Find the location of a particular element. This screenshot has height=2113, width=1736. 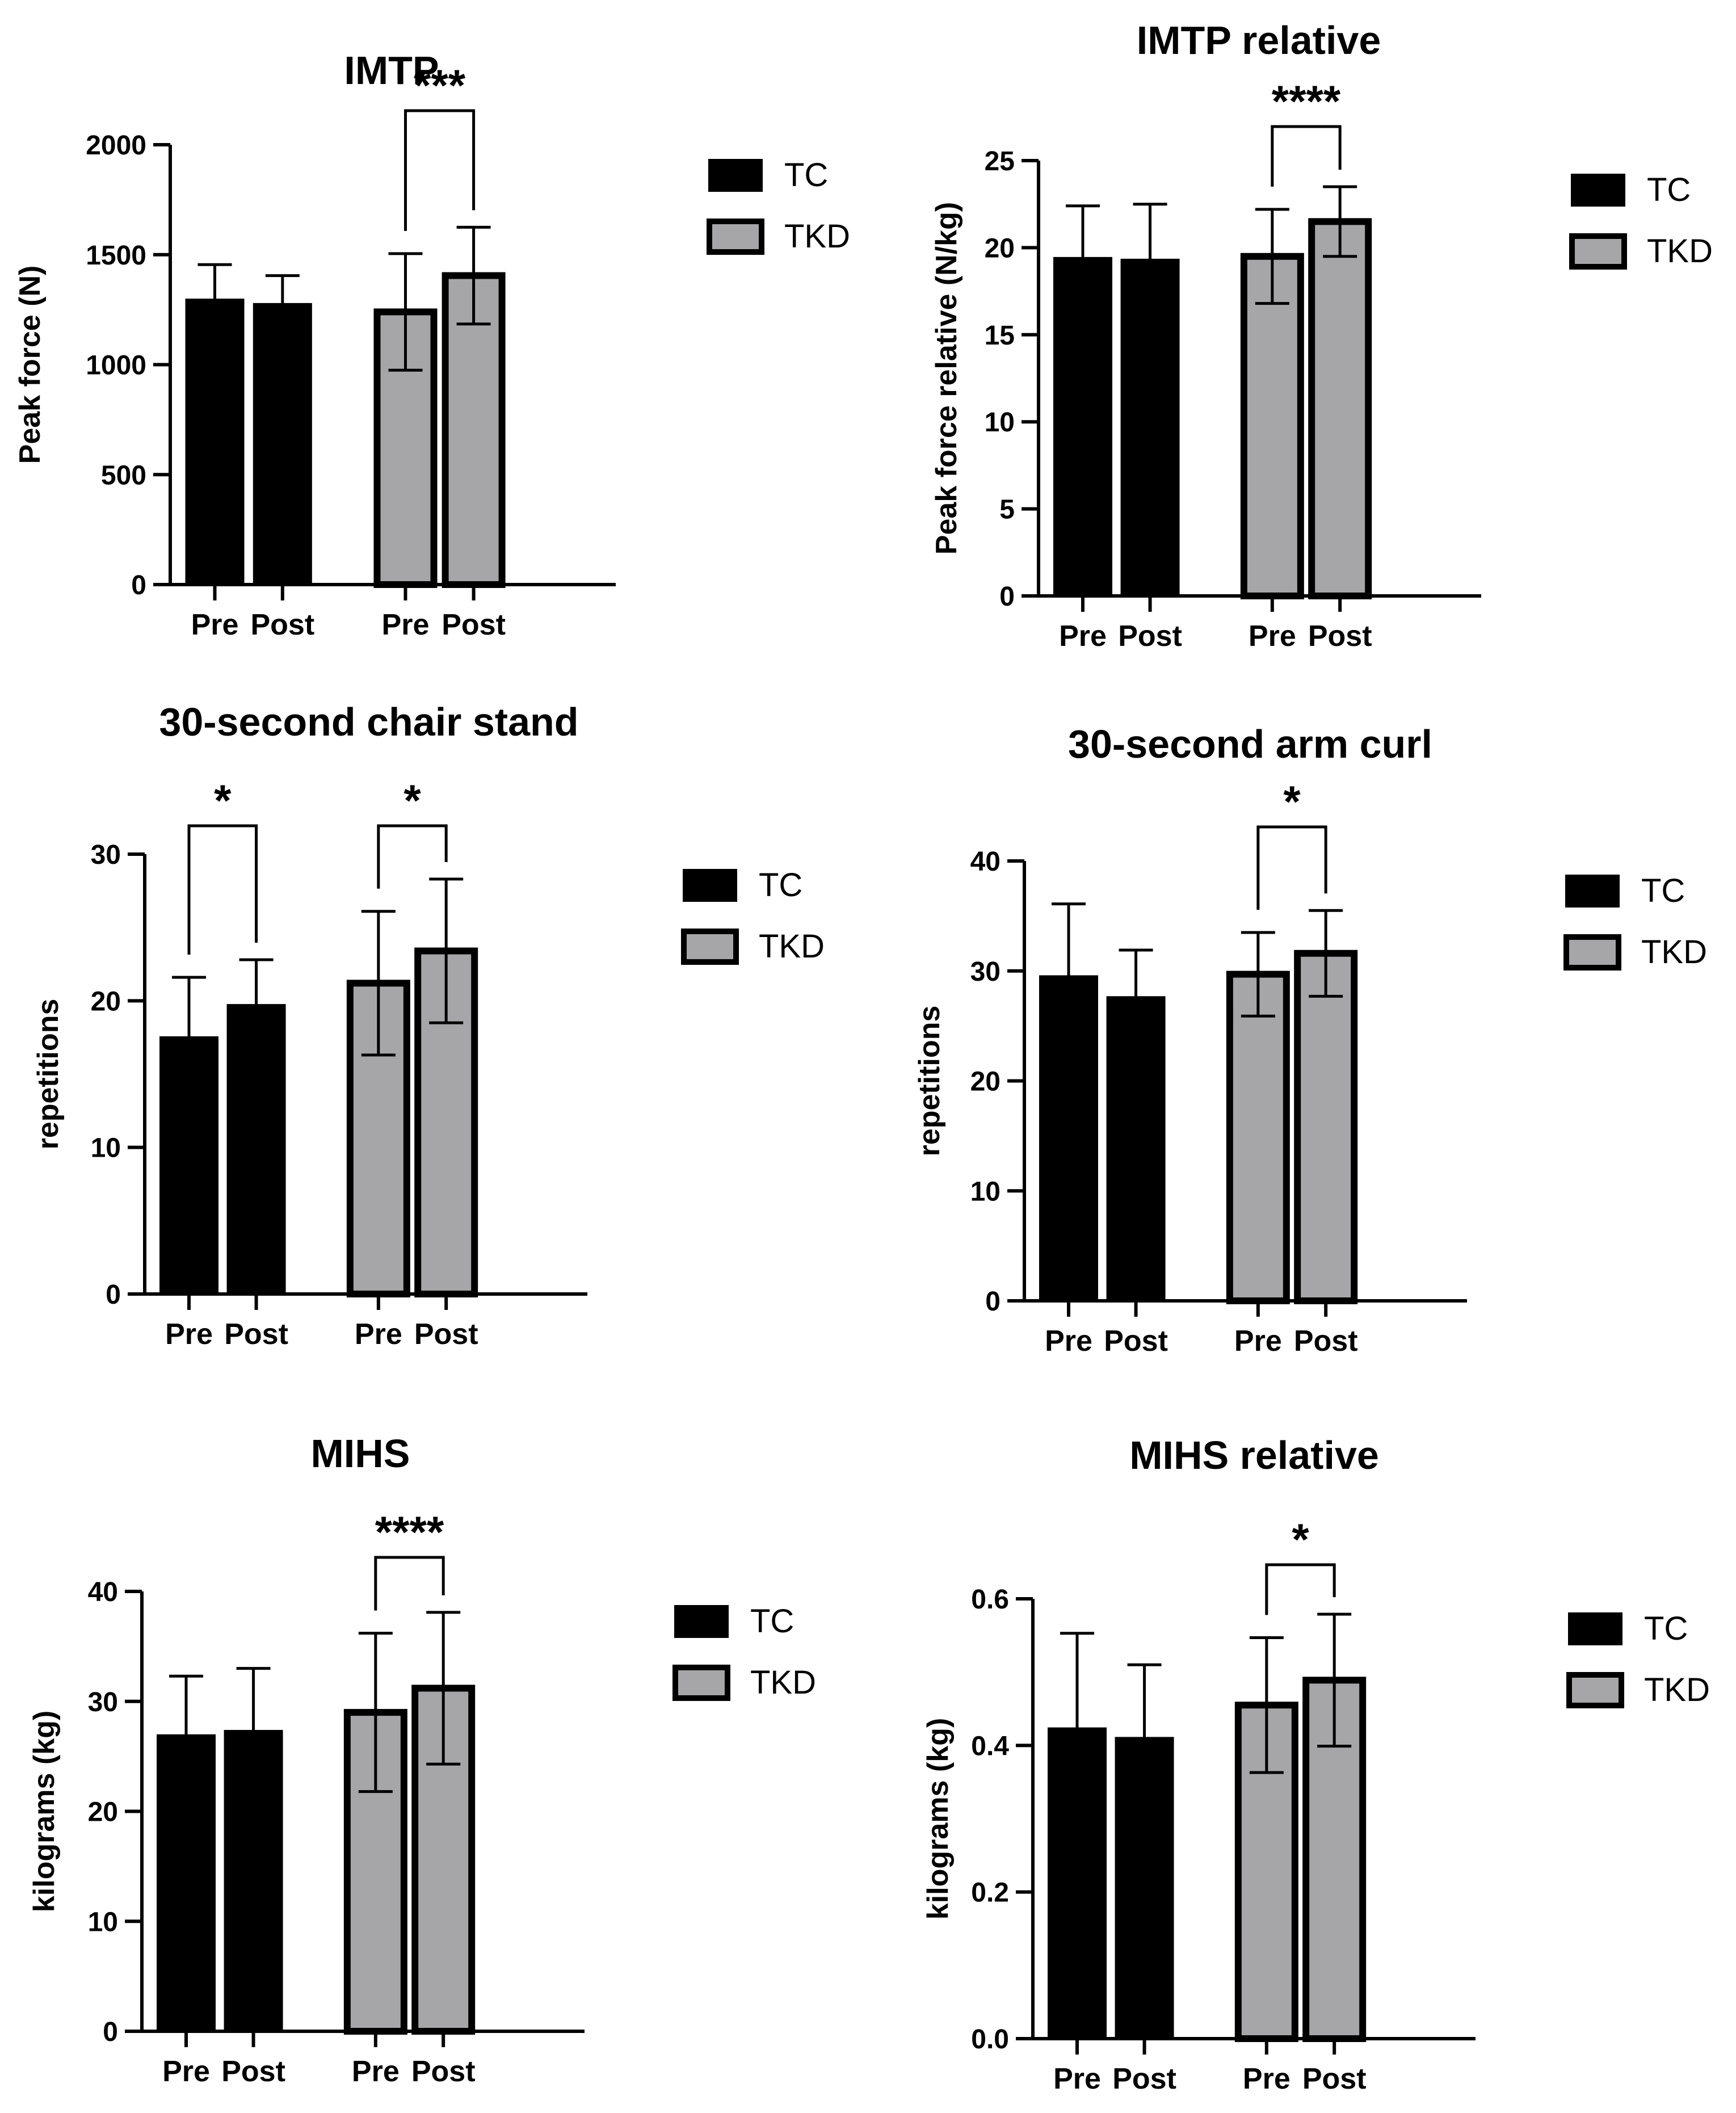

y-tick-label: 2000 is located at coordinates (116, 146).